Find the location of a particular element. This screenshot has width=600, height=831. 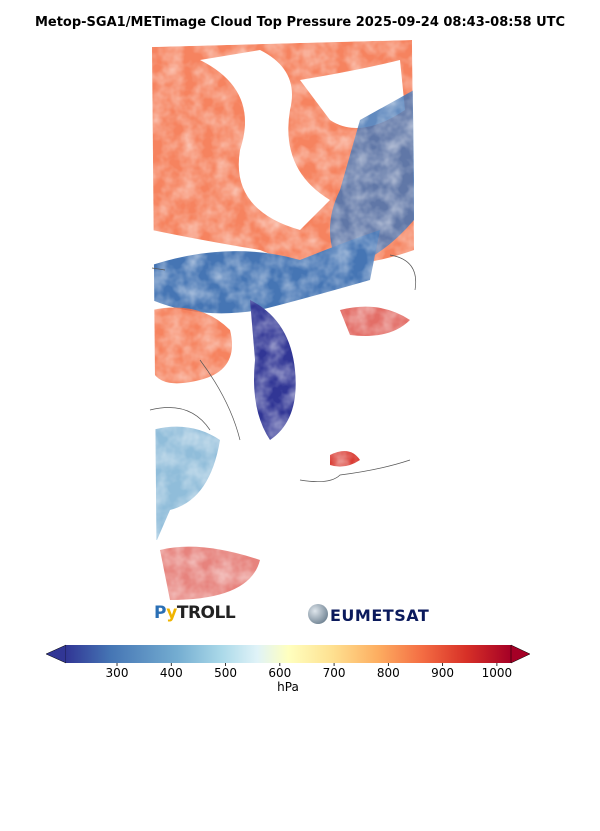

coastlines is located at coordinates (283, 368).